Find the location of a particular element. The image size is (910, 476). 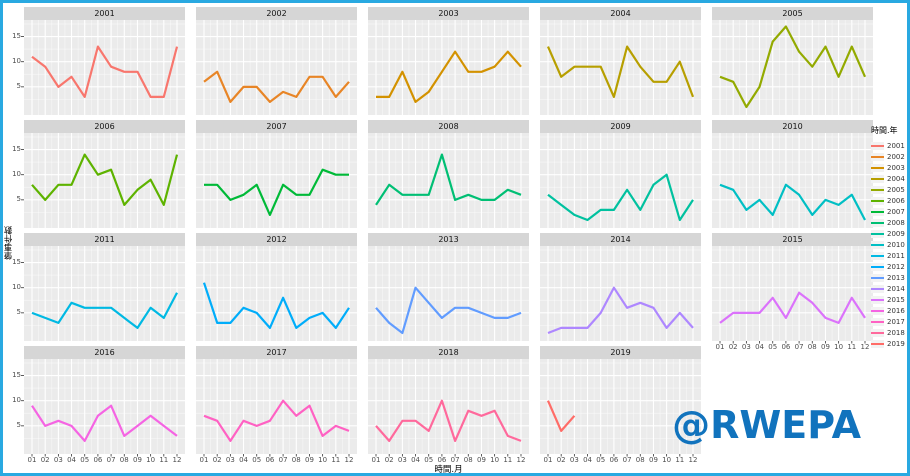

legend-item-2010: 2010 is located at coordinates (888, 244).